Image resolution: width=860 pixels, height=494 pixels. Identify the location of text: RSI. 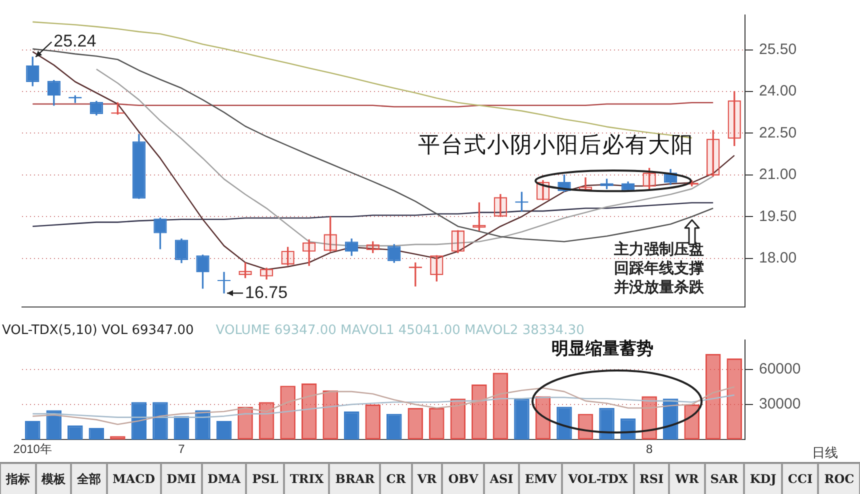
(652, 478).